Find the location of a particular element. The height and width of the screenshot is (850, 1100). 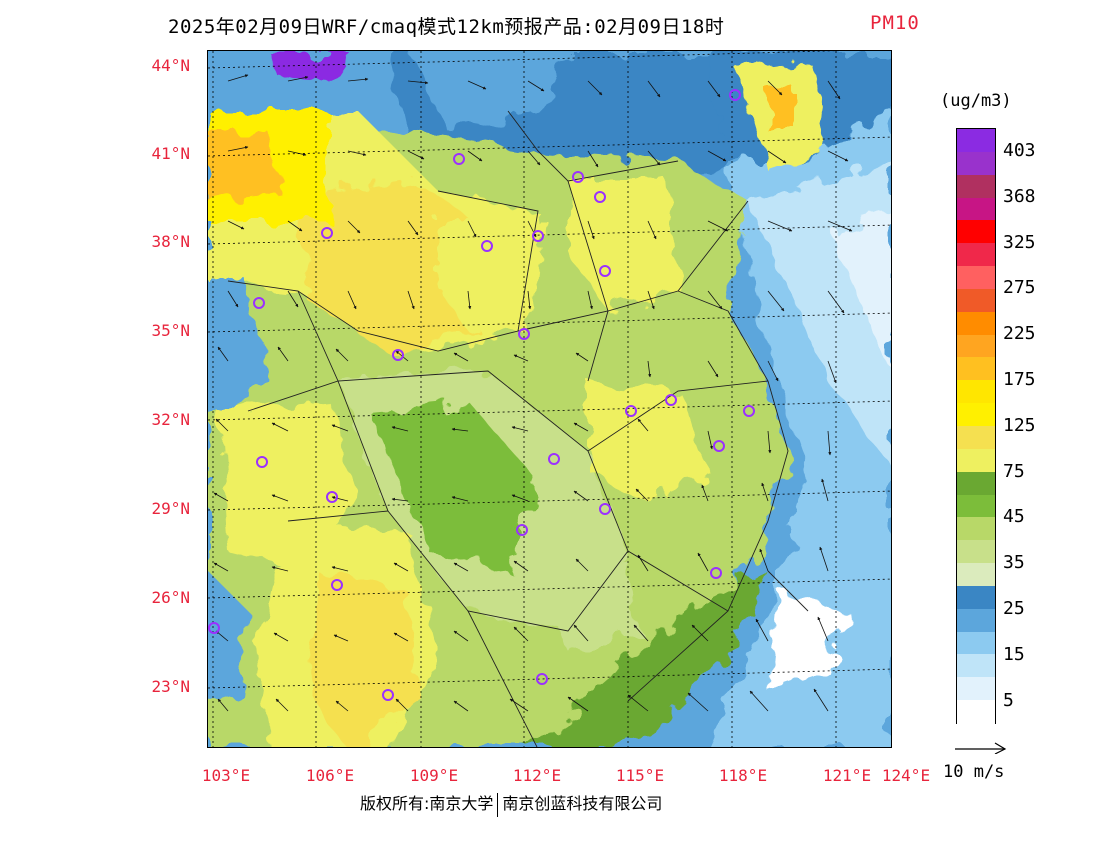

lat-label-29: 29°N is located at coordinates (170, 508).